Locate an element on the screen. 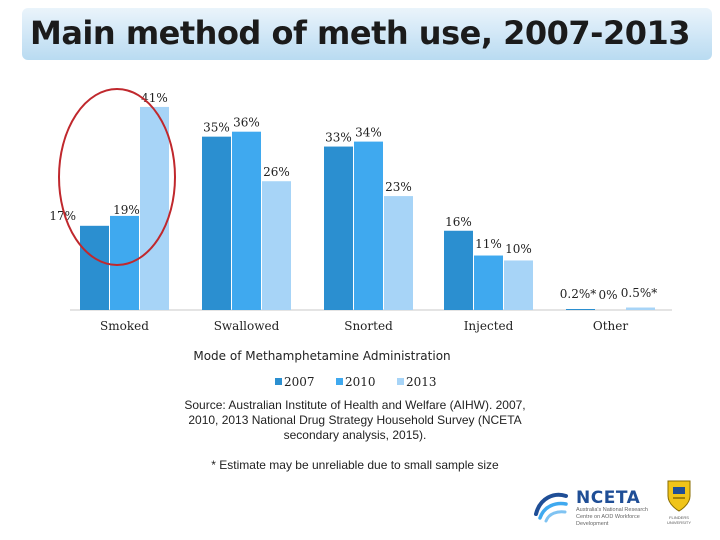 Image resolution: width=720 pixels, height=540 pixels. title-banner: Main method of meth use, 2007-2013 is located at coordinates (360, 32).